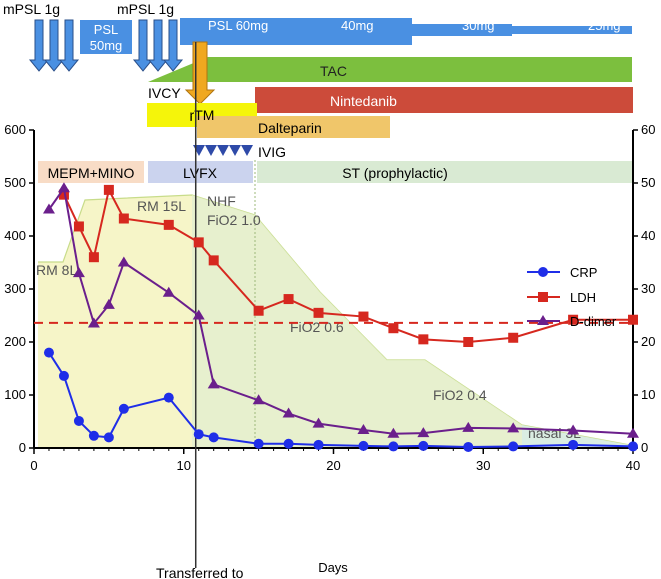 The width and height of the screenshot is (661, 579). What do you see at coordinates (648, 394) in the screenshot?
I see `y-right-tick-label: 10` at bounding box center [648, 394].